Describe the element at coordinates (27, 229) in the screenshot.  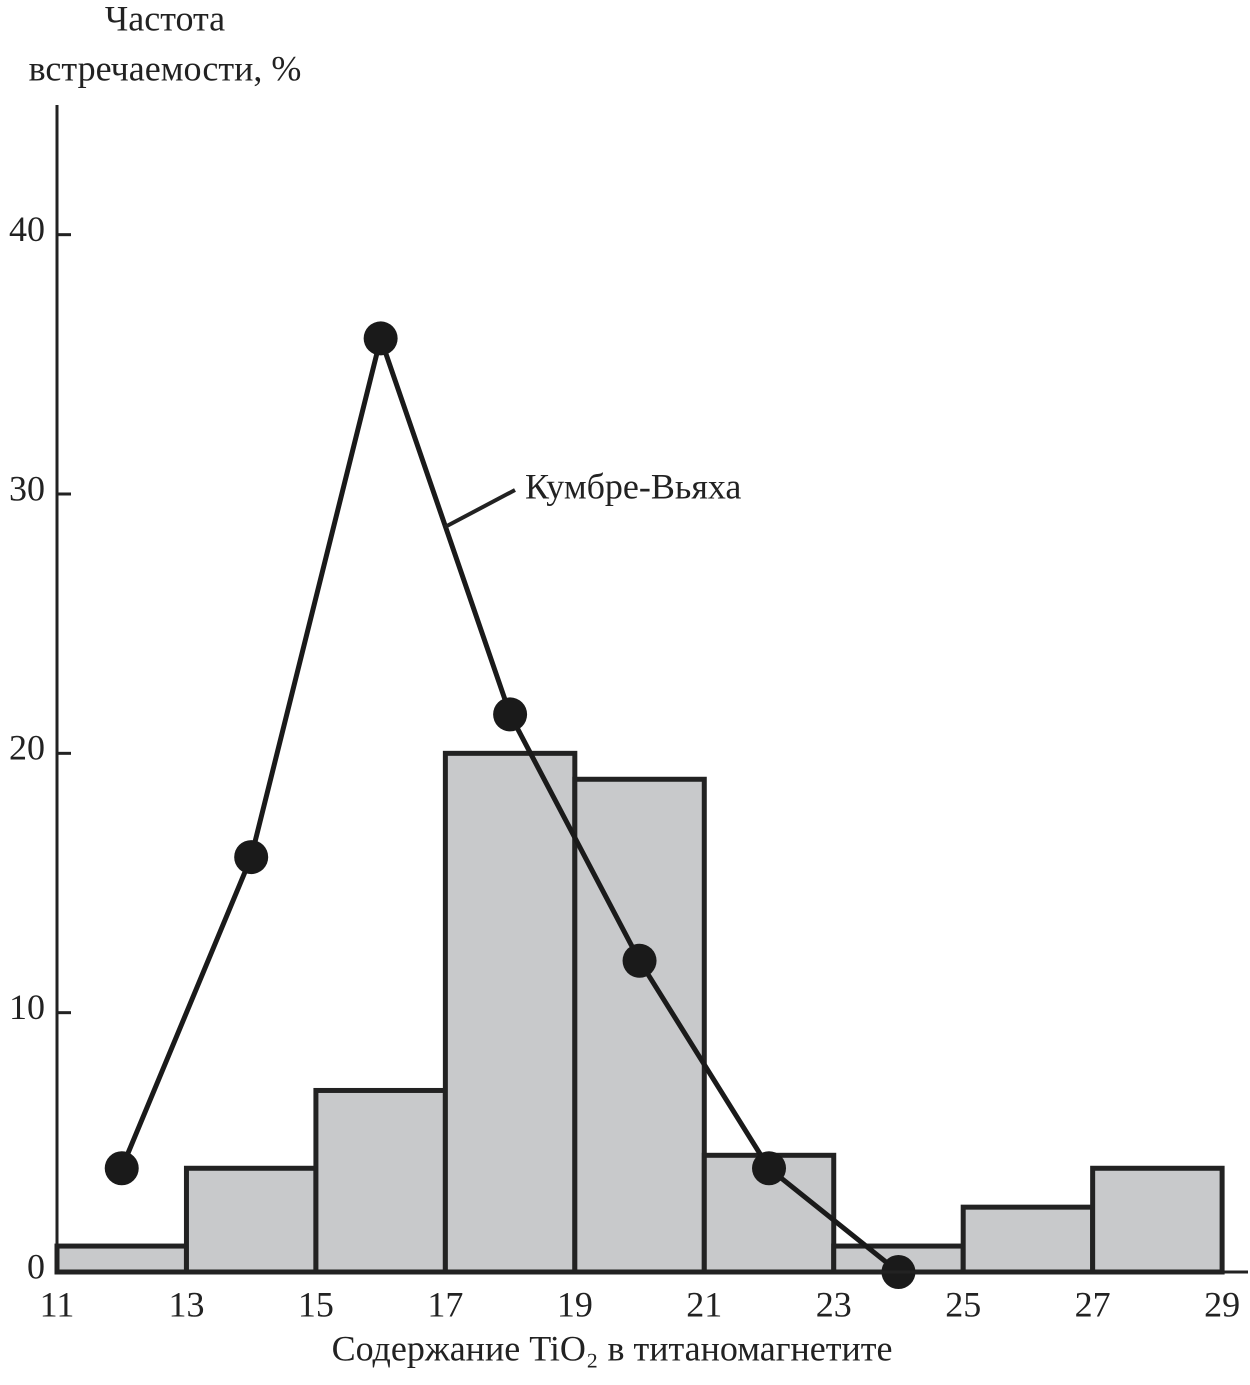
I see `y-tick-label: 40` at that location.